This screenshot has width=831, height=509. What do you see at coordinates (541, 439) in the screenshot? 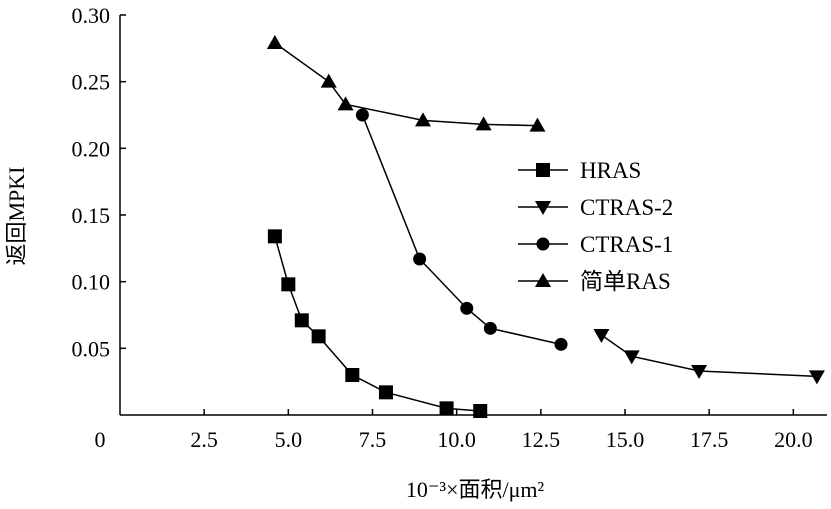
I see `x-tick-label: 12.5` at bounding box center [541, 439].